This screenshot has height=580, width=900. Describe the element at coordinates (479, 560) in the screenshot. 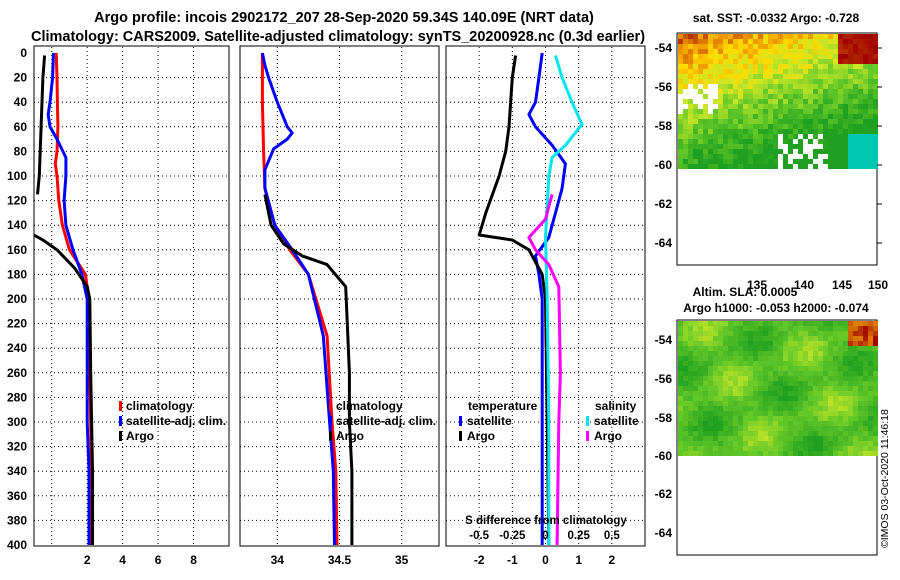

I see `x-tick-label: -2` at that location.